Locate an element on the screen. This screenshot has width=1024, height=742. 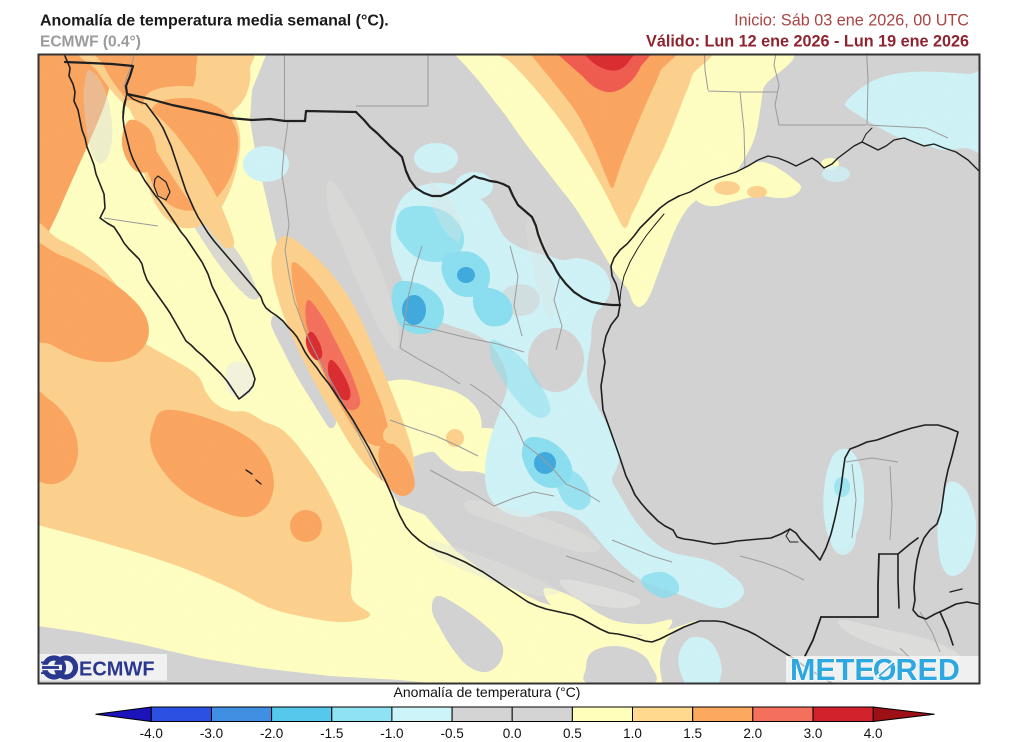
svg-text: -4.0 is located at coordinates (151, 733).